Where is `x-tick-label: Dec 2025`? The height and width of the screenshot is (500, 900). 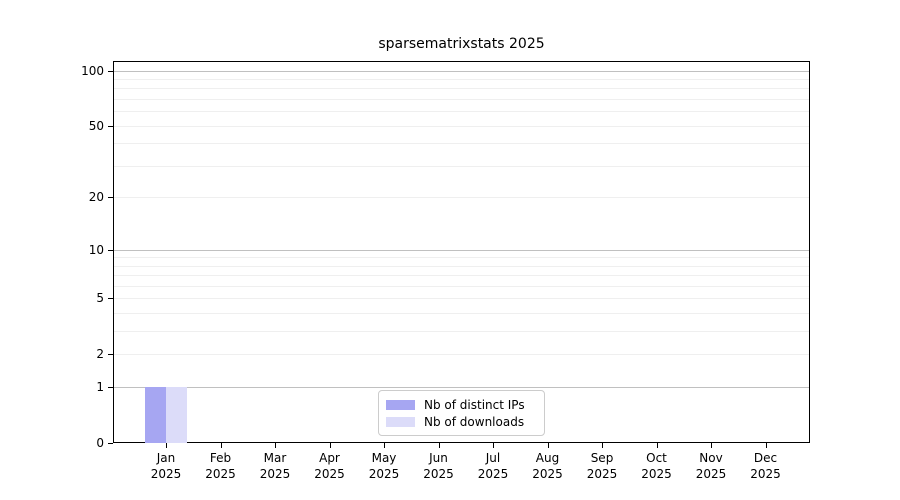
x-tick-label: Dec 2025 is located at coordinates (766, 466).